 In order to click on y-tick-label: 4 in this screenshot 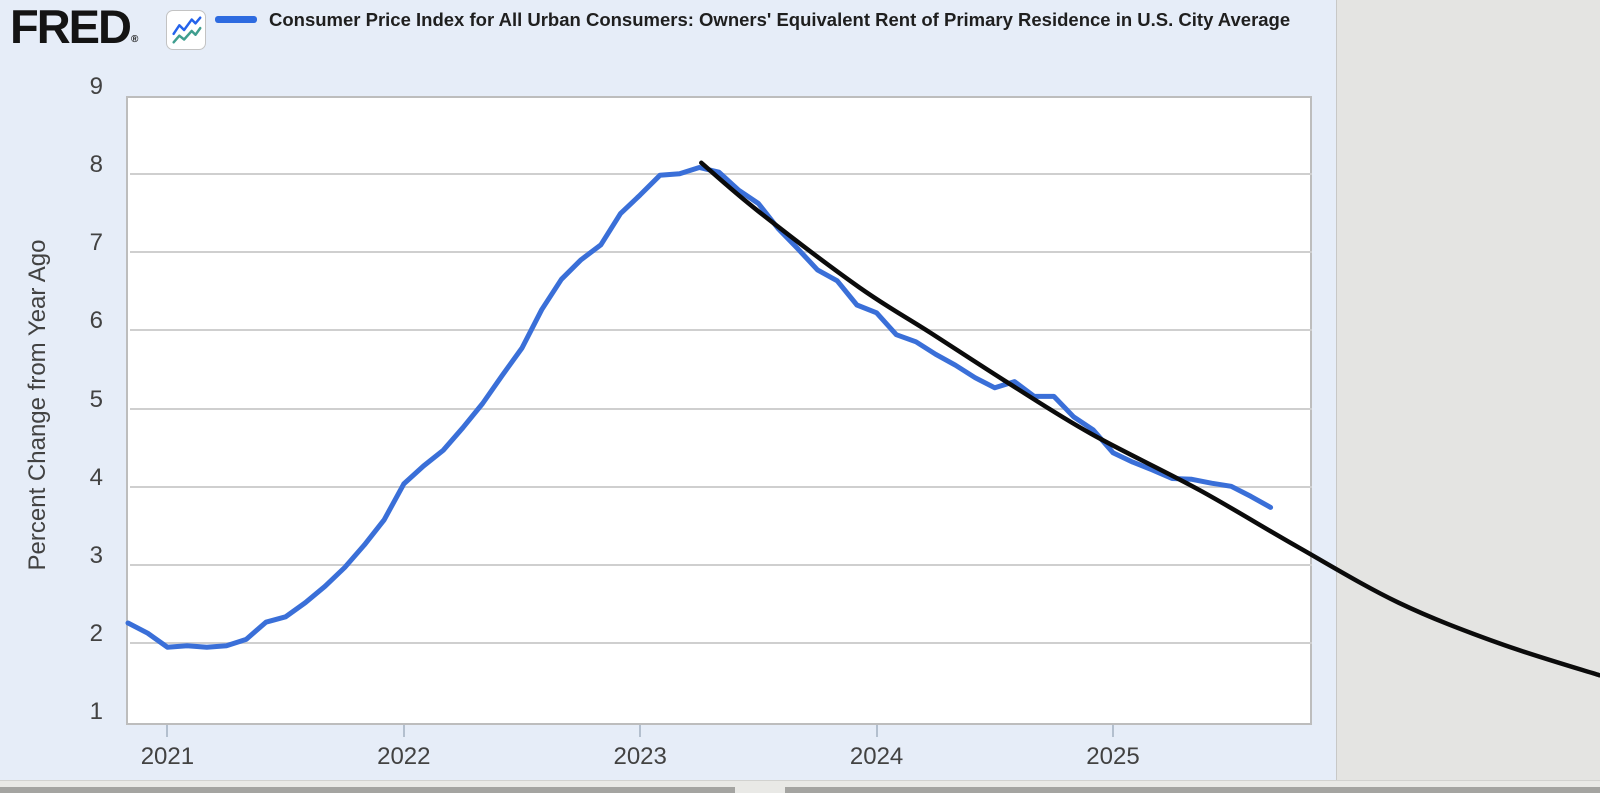, I will do `click(96, 477)`.